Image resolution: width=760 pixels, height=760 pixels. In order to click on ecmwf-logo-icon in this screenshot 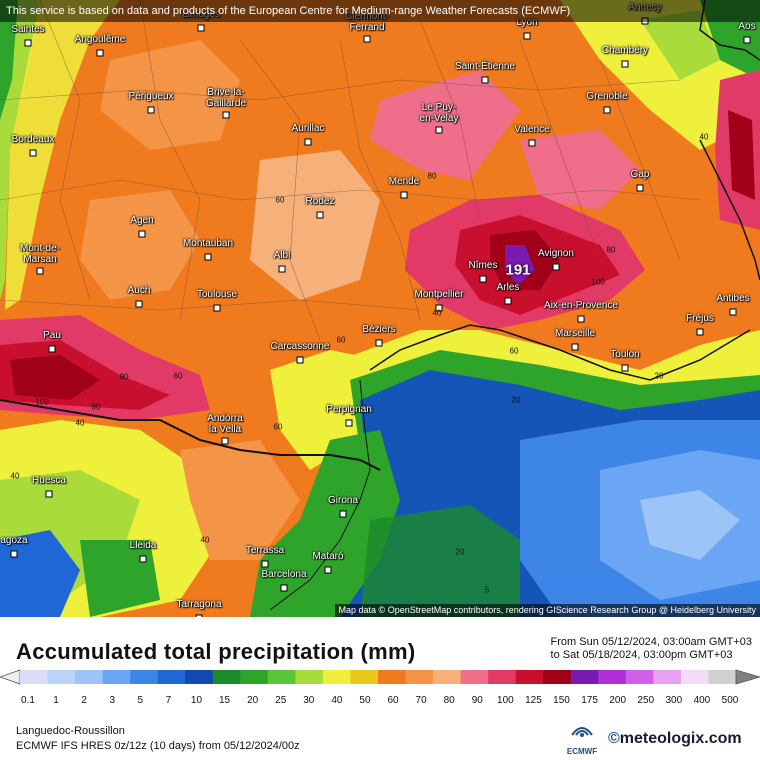, I will do `click(582, 732)`.